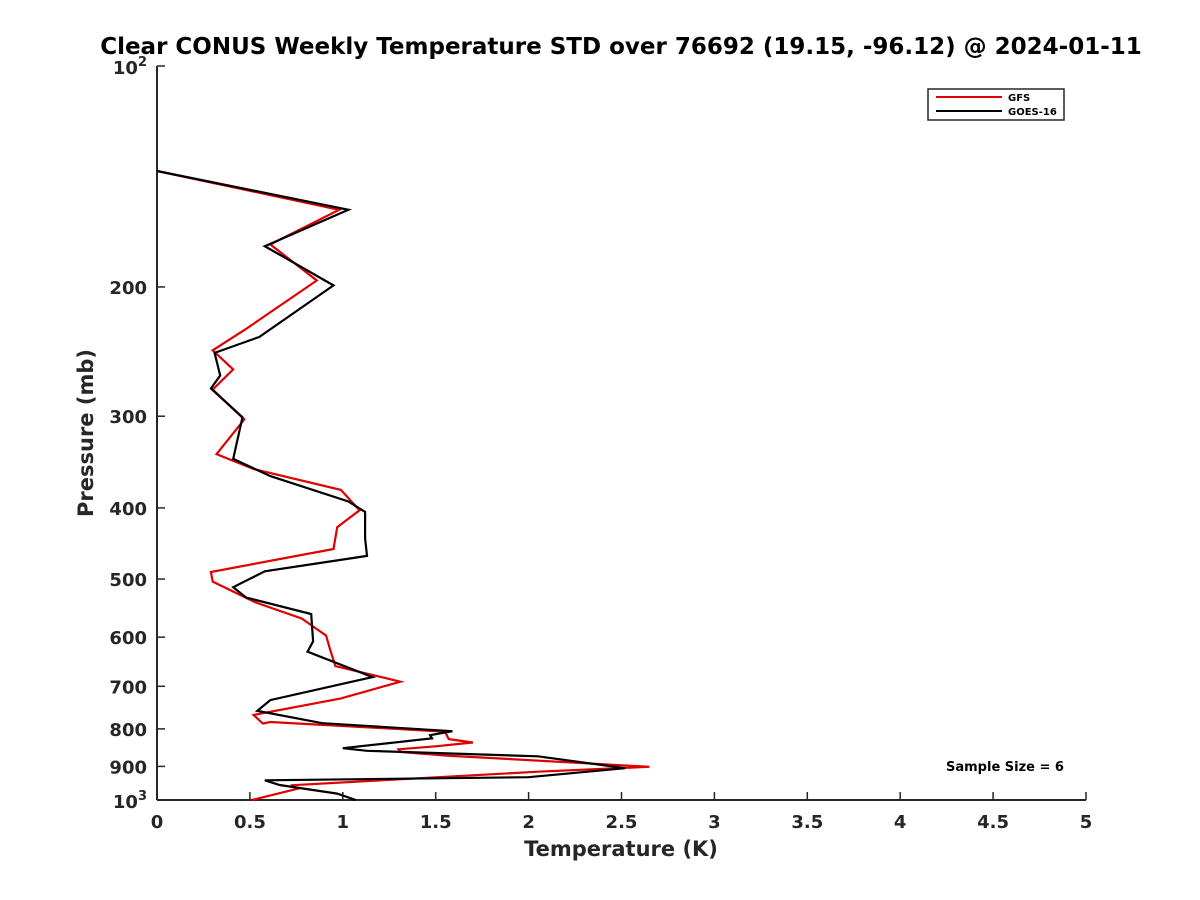  I want to click on y-tick-label: 800, so click(128, 730).